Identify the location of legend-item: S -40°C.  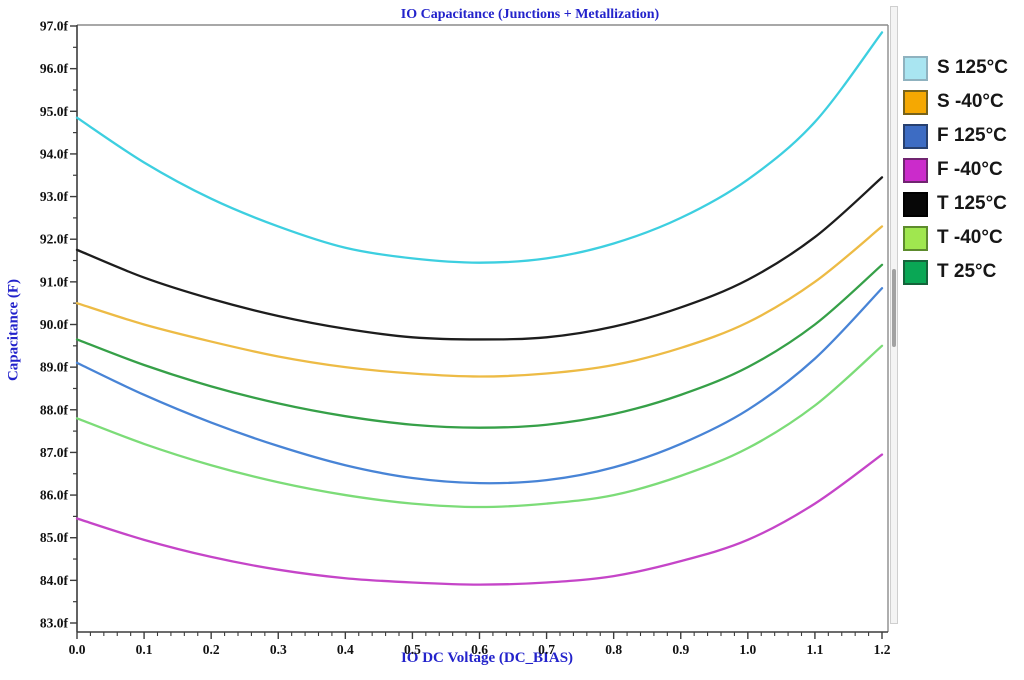
(955, 102).